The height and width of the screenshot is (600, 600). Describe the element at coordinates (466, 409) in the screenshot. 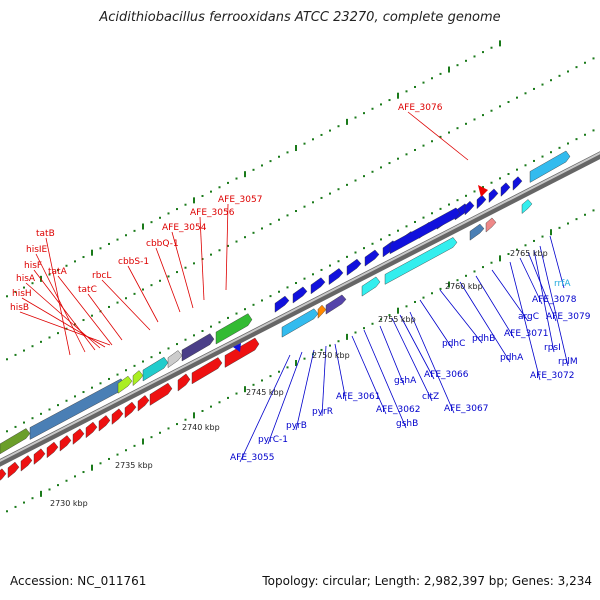

I see `gene-label: AFE_3067` at that location.